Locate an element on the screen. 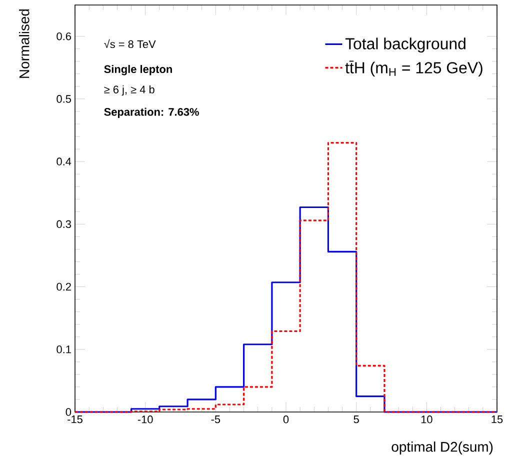 This screenshot has height=473, width=515. legend-label: Total background is located at coordinates (405, 45).